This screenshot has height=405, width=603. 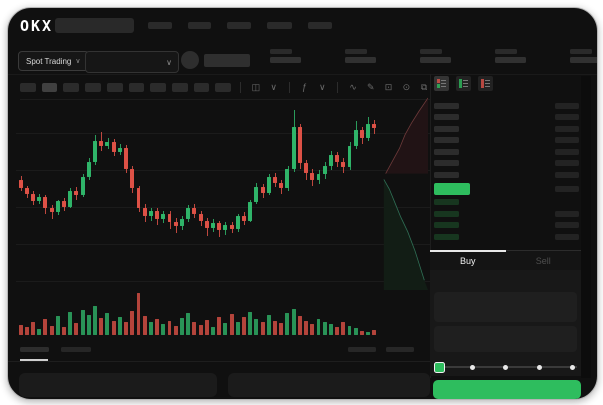 I want to click on amount-input, so click(x=505, y=339).